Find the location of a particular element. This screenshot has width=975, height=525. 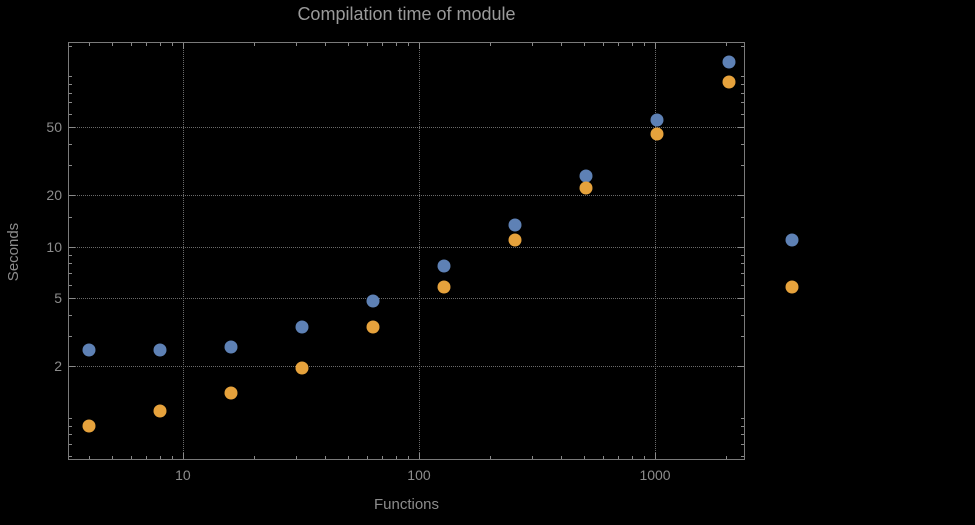

y-tick-label: 20 is located at coordinates (54, 195).